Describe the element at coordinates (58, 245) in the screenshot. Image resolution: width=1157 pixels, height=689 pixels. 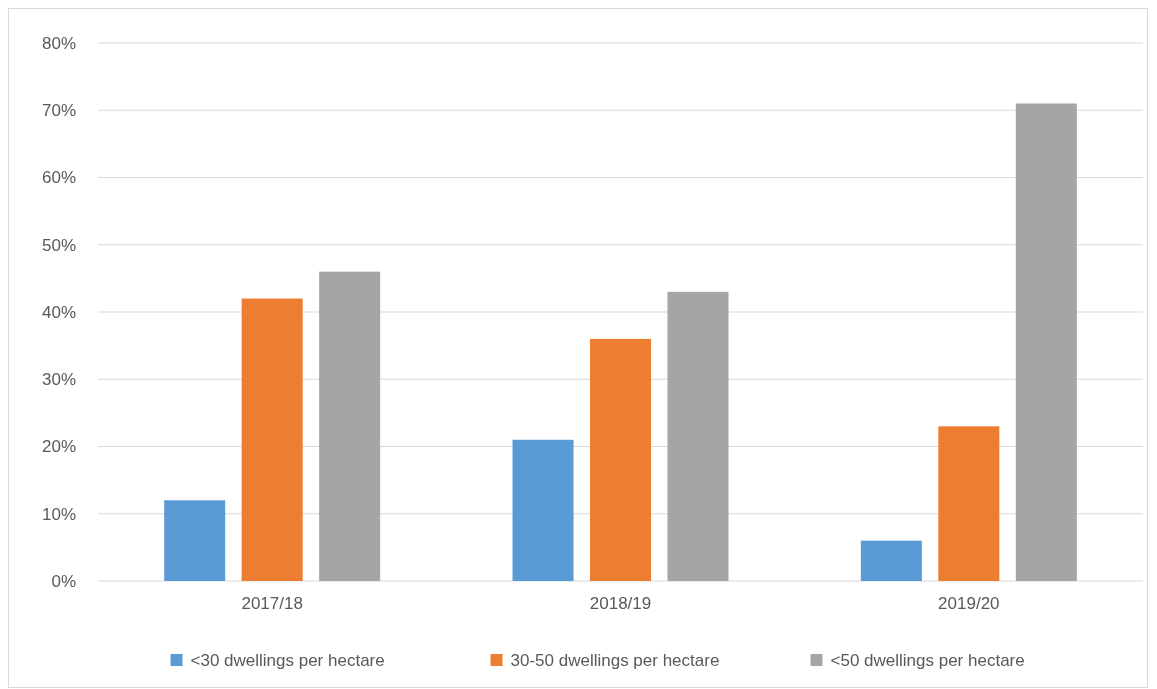
I see `y-tick-label: 50%` at that location.